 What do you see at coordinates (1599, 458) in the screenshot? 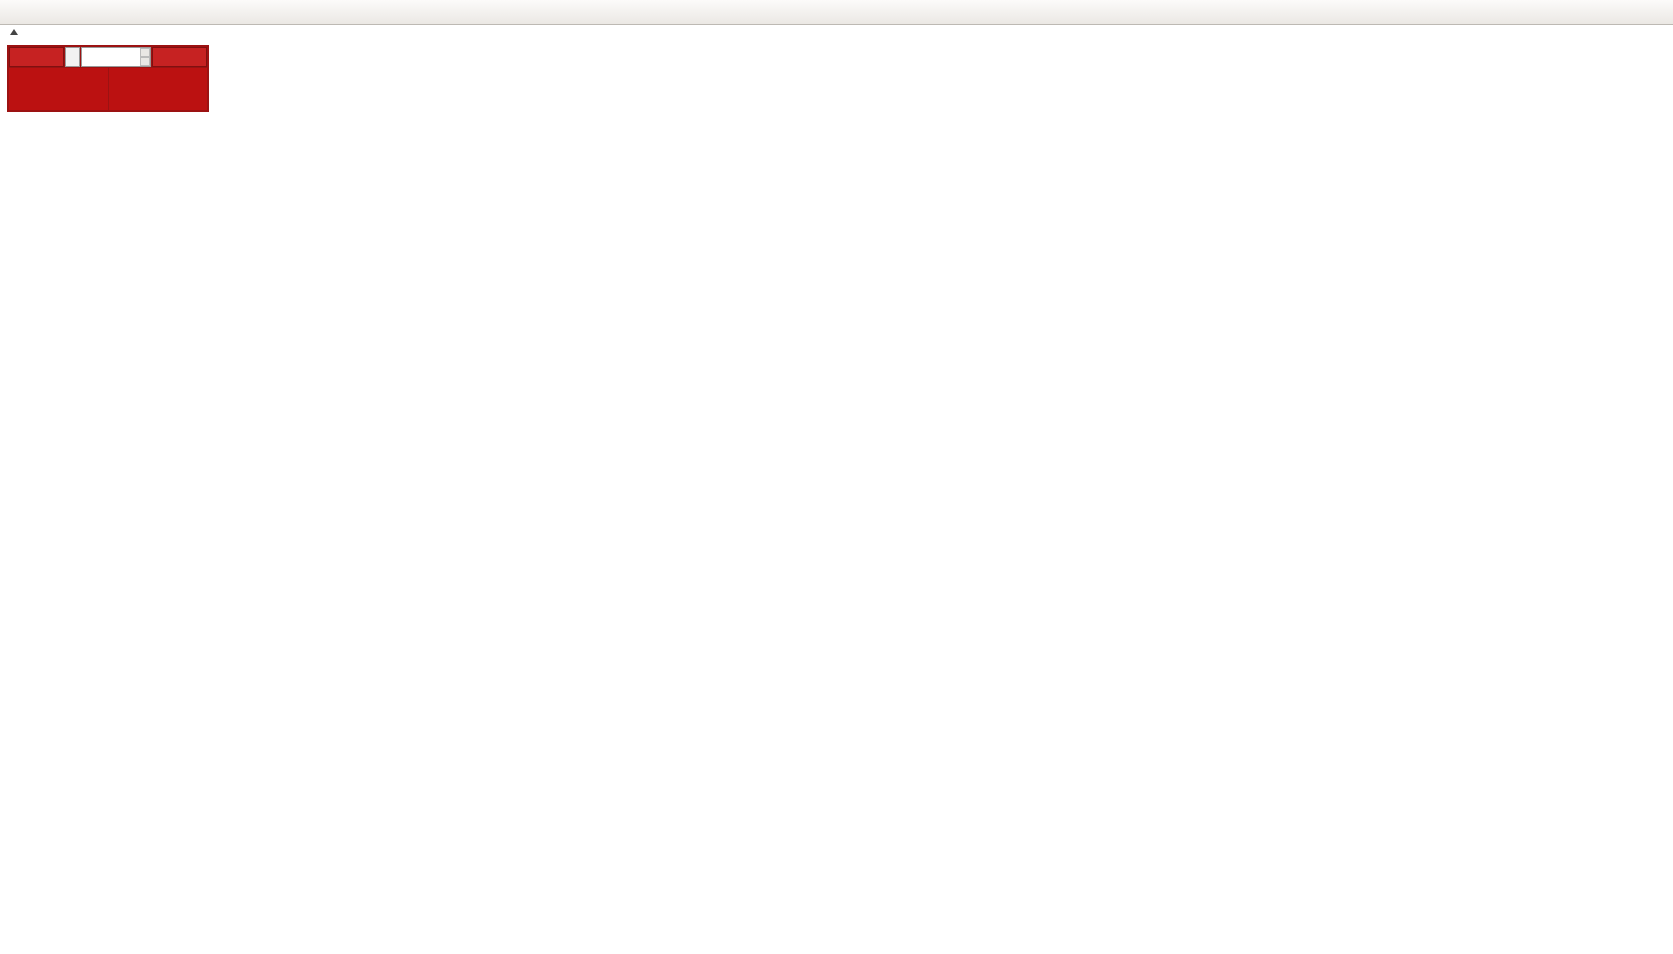
I see `price-scale` at bounding box center [1599, 458].